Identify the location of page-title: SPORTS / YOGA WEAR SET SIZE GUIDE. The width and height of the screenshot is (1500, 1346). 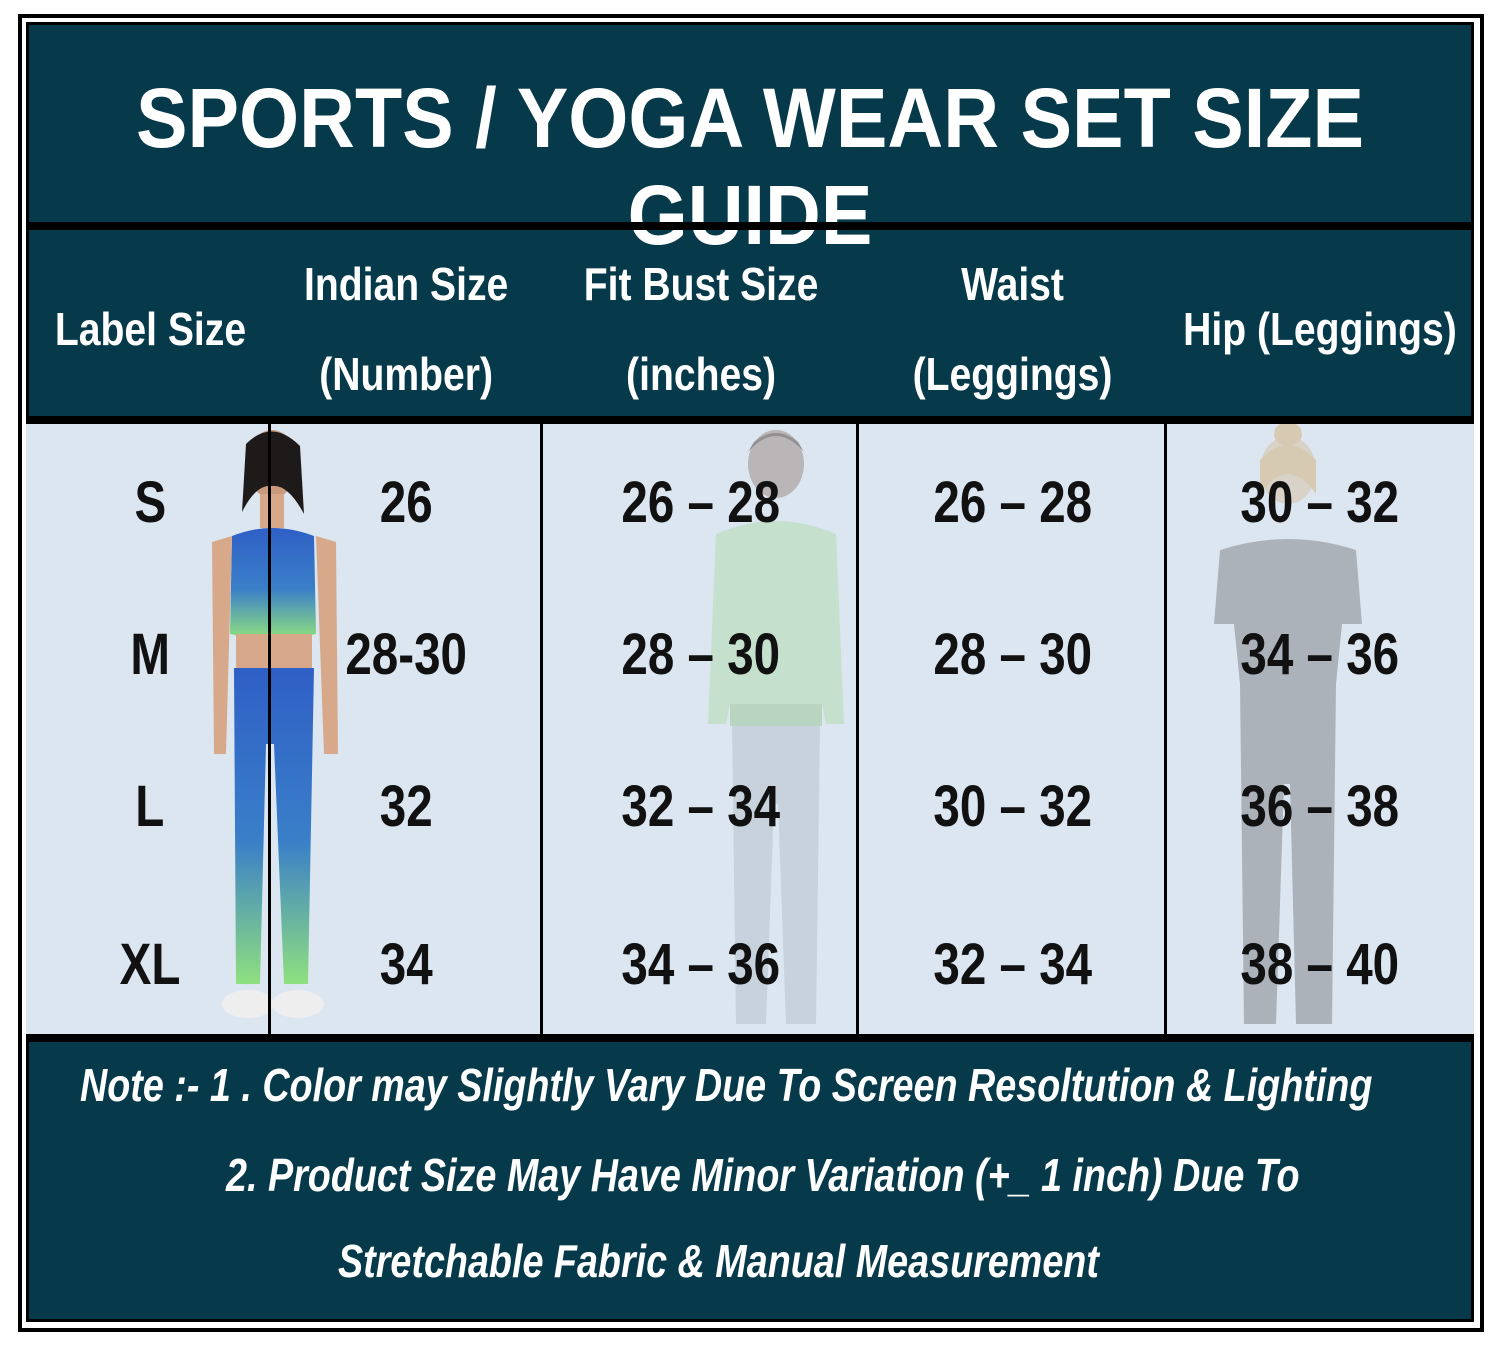
(750, 166).